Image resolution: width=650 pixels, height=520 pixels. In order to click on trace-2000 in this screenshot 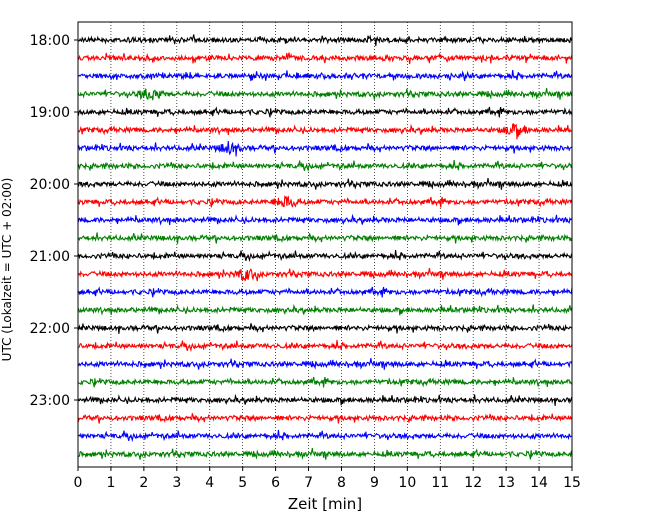, I will do `click(325, 184)`.